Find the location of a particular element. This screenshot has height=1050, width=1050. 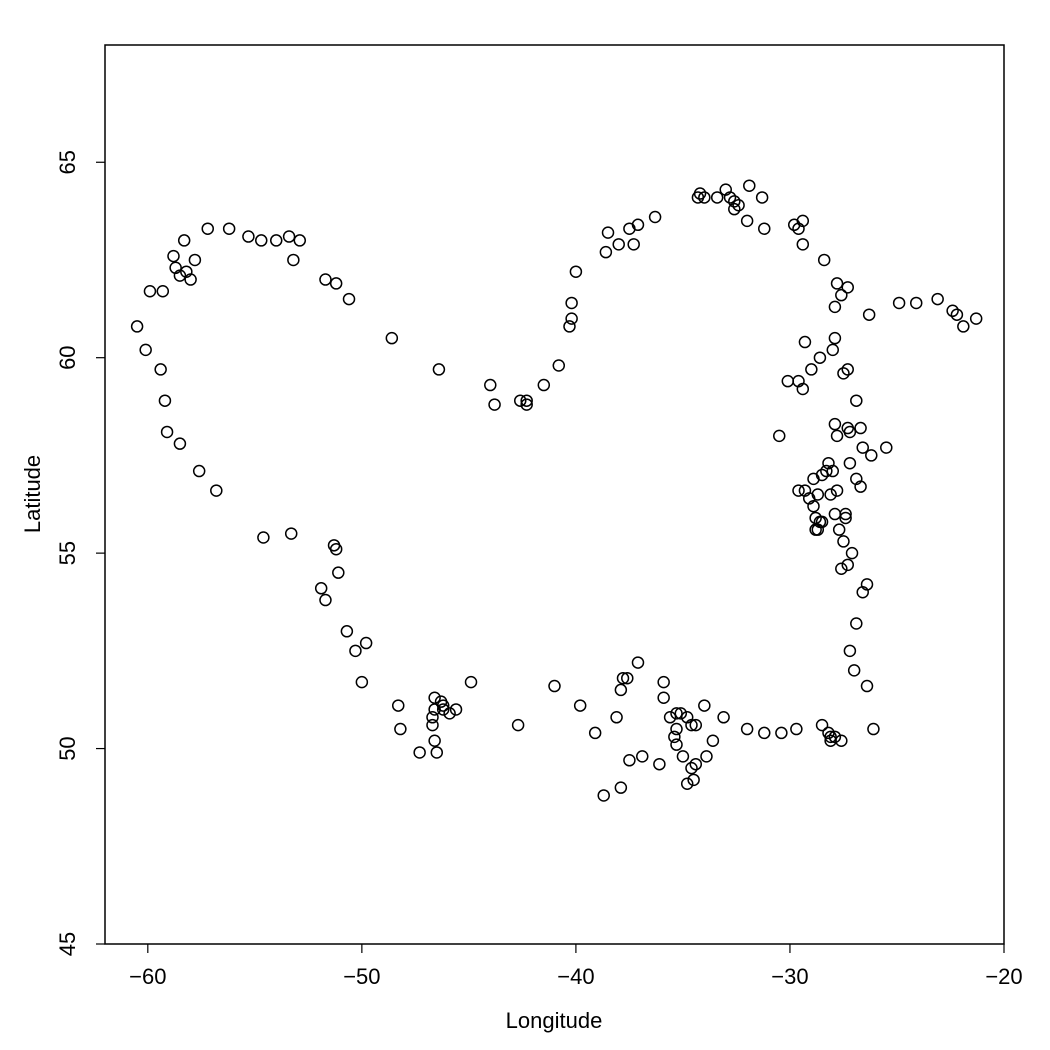

x-tick-label: −30 is located at coordinates (789, 976).